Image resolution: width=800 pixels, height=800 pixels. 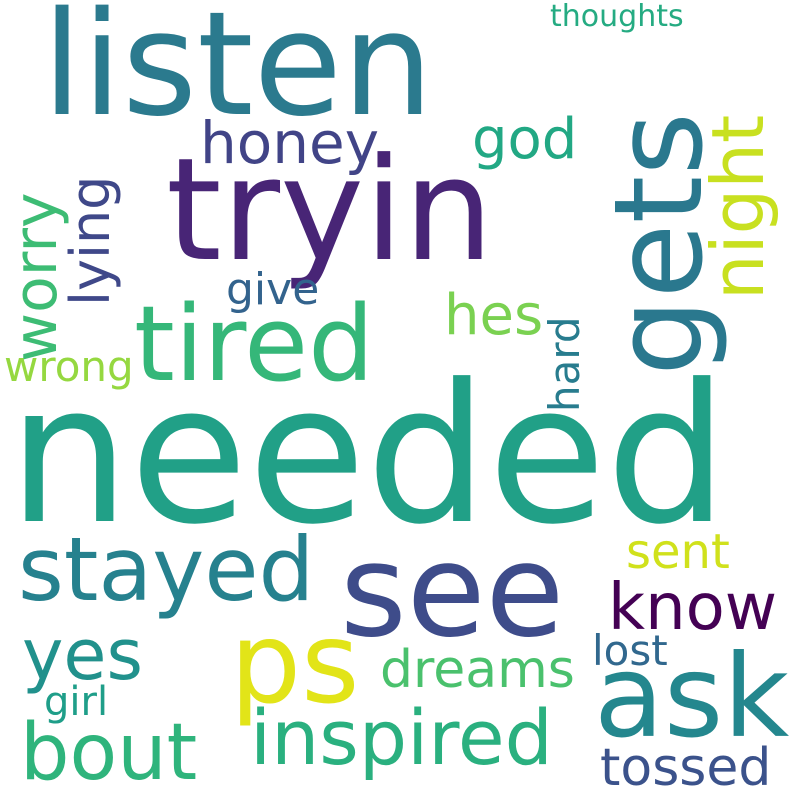 I want to click on word-tired: tired, so click(x=254, y=344).